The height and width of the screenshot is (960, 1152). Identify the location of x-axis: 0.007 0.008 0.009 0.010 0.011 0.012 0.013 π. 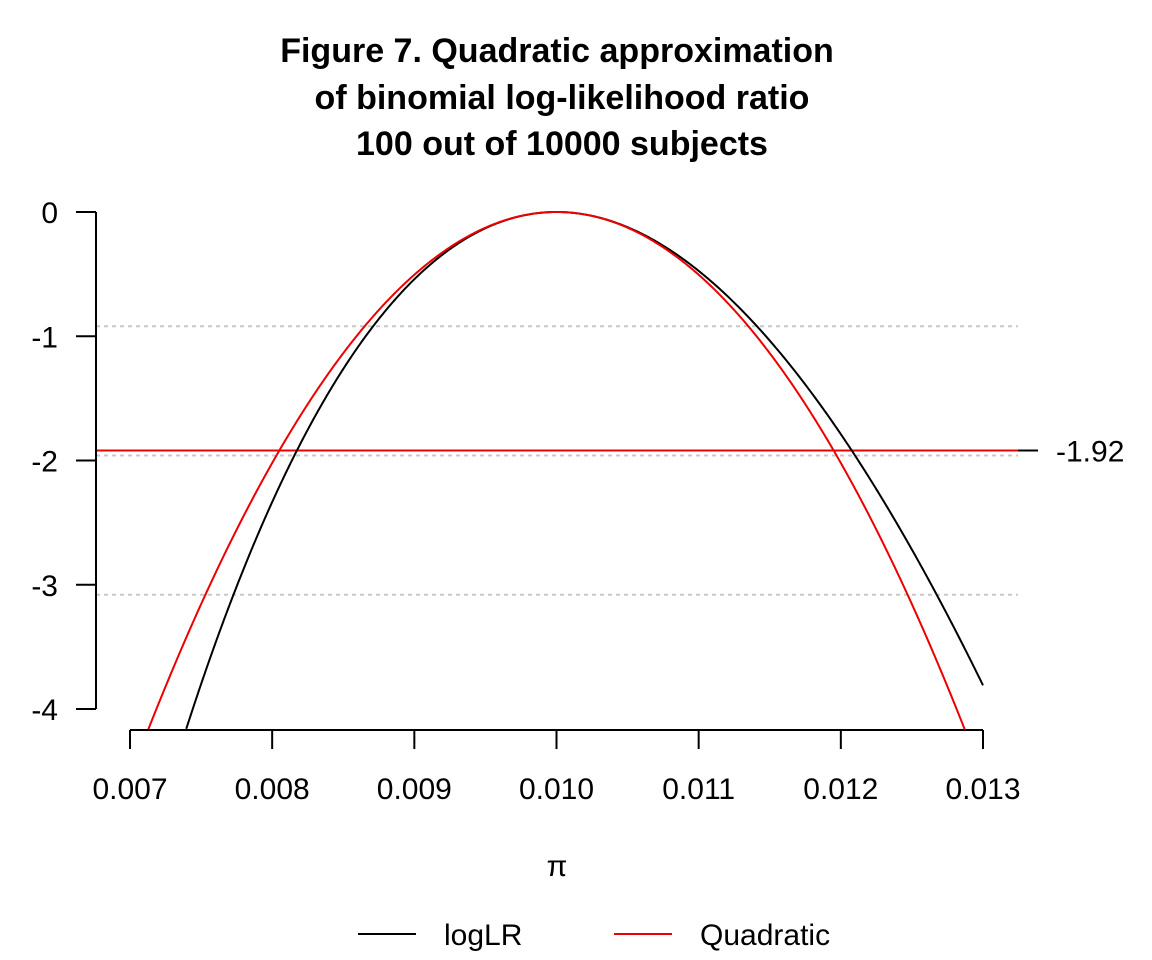
(556, 806).